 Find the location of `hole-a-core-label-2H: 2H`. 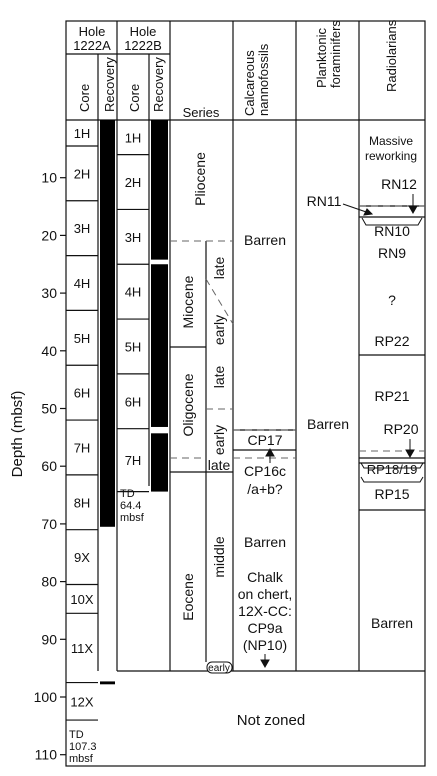

hole-a-core-label-2H: 2H is located at coordinates (82, 173).